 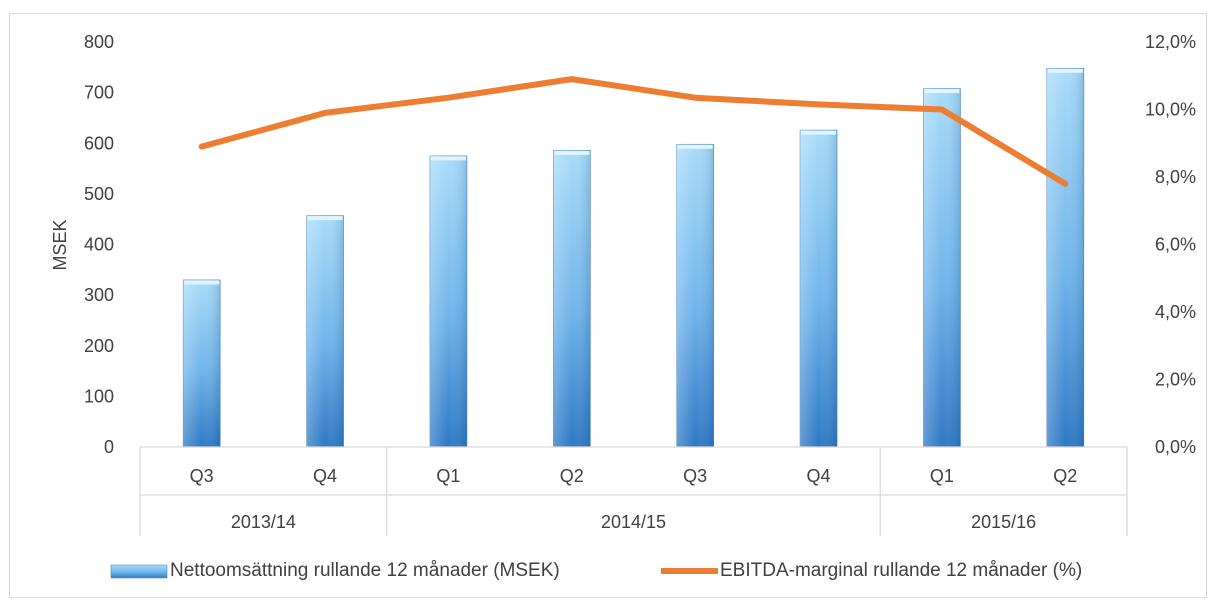 What do you see at coordinates (633, 491) in the screenshot?
I see `x-axis: Q3 Q4 Q1 Q2 Q3 Q4 Q1 Q2 2013/14 2014/15 2015/16` at bounding box center [633, 491].